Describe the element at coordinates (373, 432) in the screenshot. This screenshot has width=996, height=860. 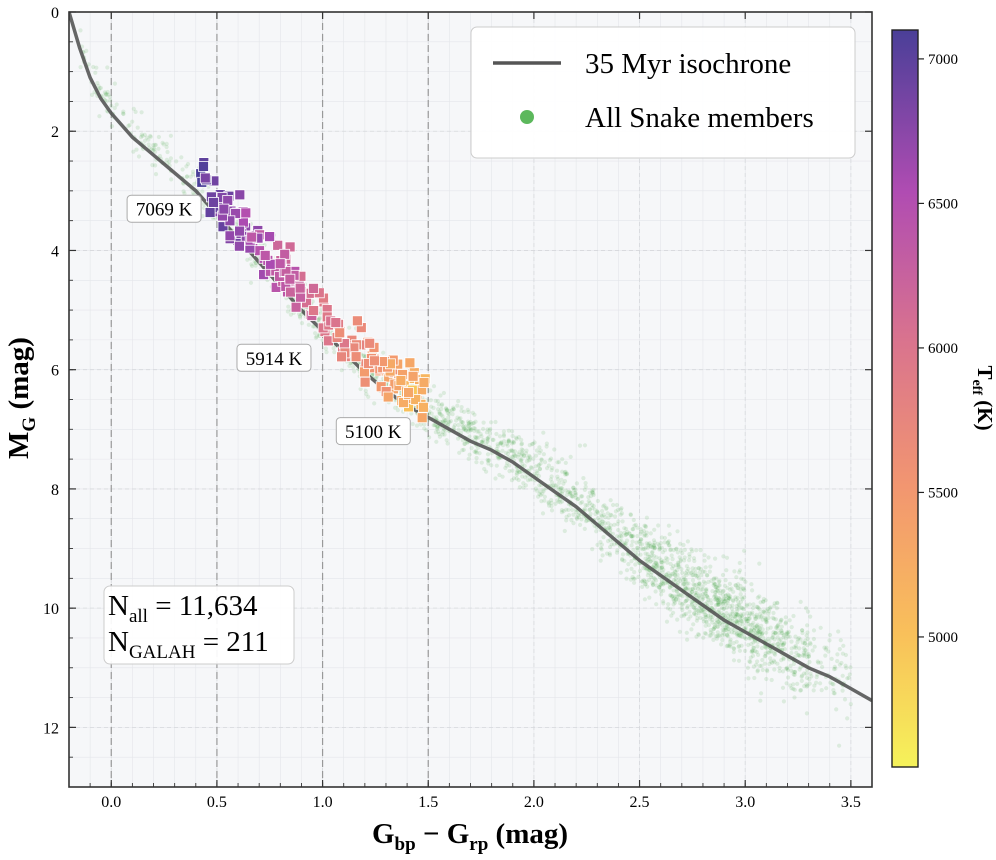
I see `annotation-label: 5100 K` at that location.